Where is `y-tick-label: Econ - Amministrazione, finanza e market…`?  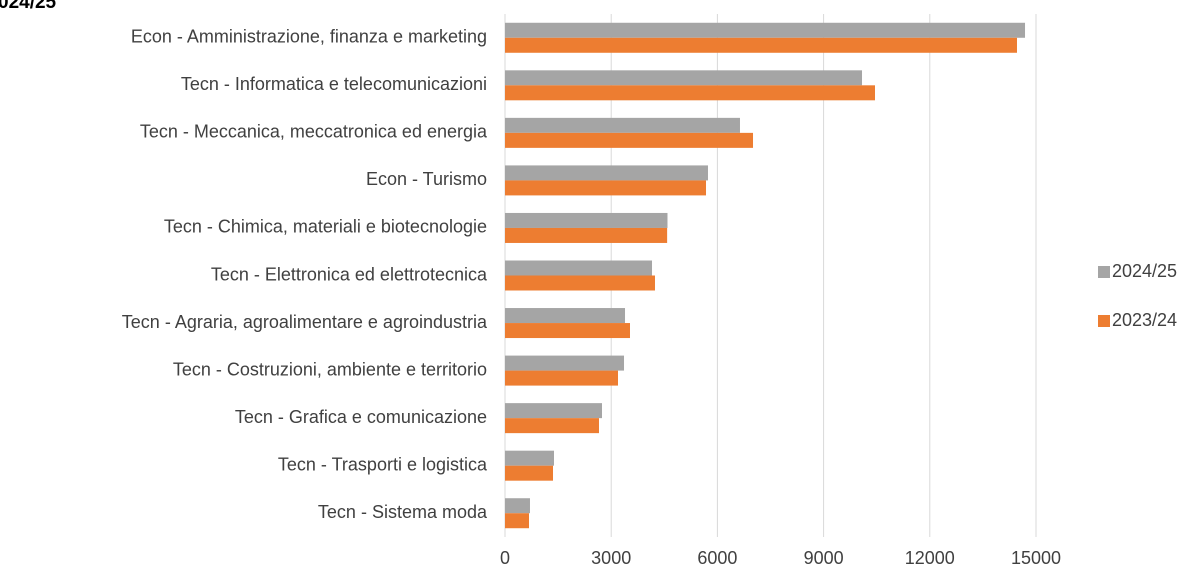
y-tick-label: Econ - Amministrazione, finanza e market… is located at coordinates (309, 37).